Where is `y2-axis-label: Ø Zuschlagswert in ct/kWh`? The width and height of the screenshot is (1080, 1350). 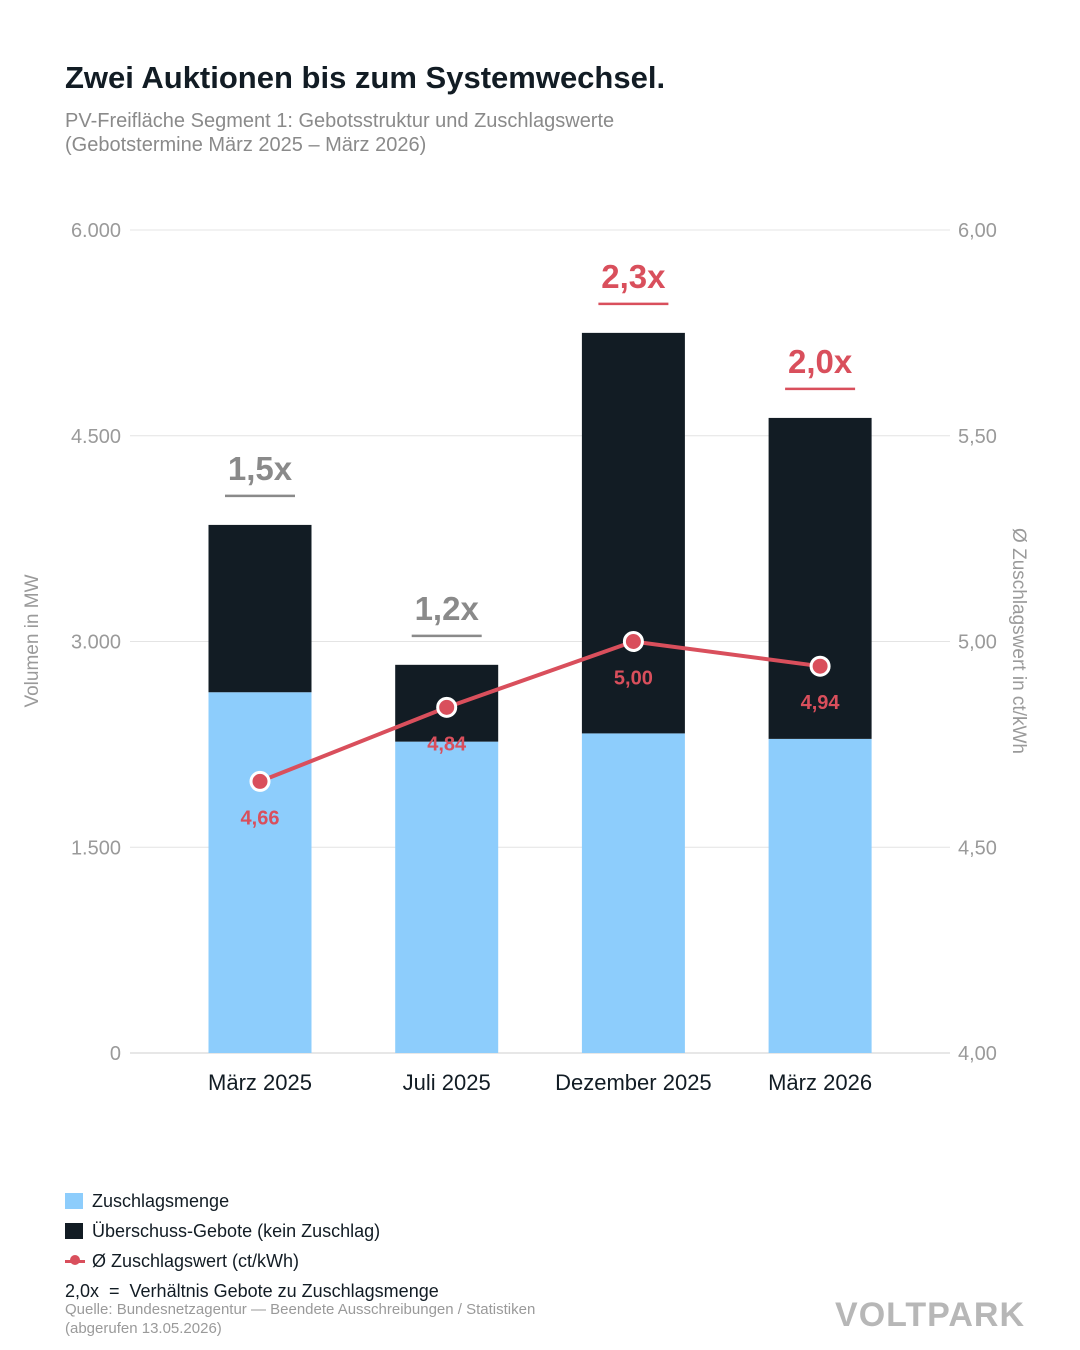
y2-axis-label: Ø Zuschlagswert in ct/kWh is located at coordinates (1018, 641).